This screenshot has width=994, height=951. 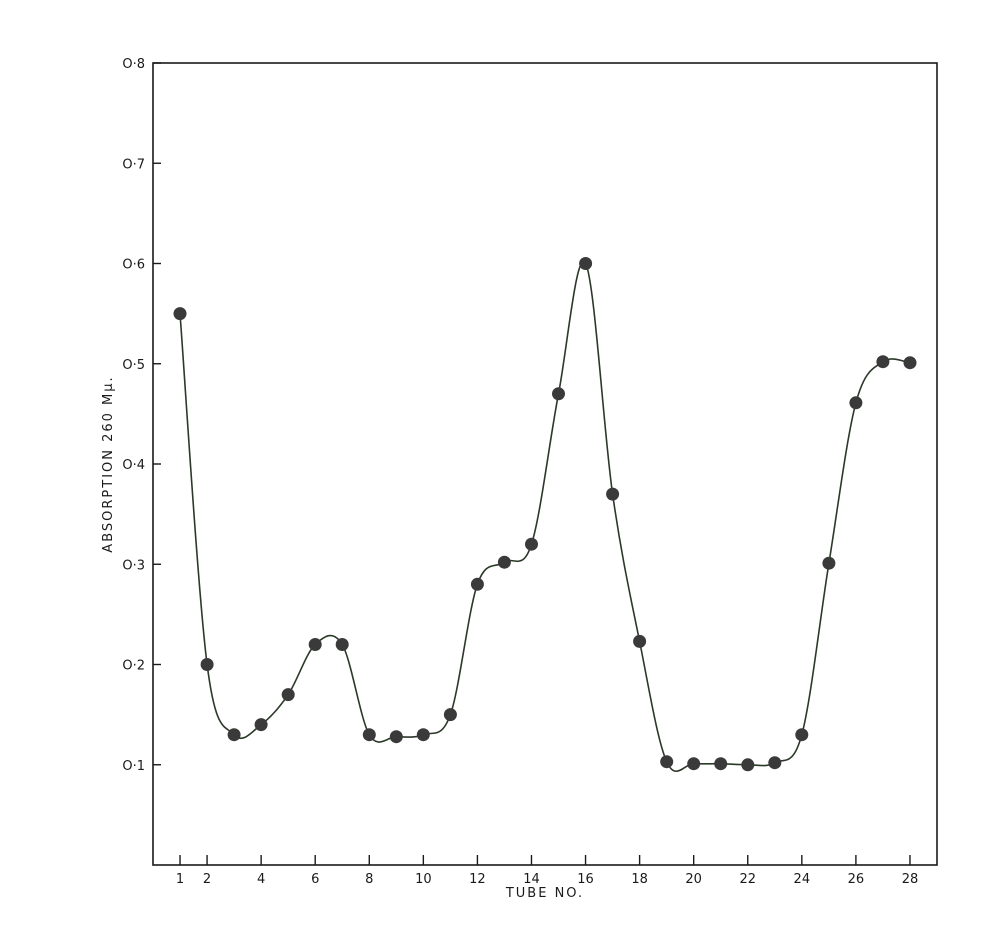 I want to click on x-tick-label: 28, so click(x=910, y=879).